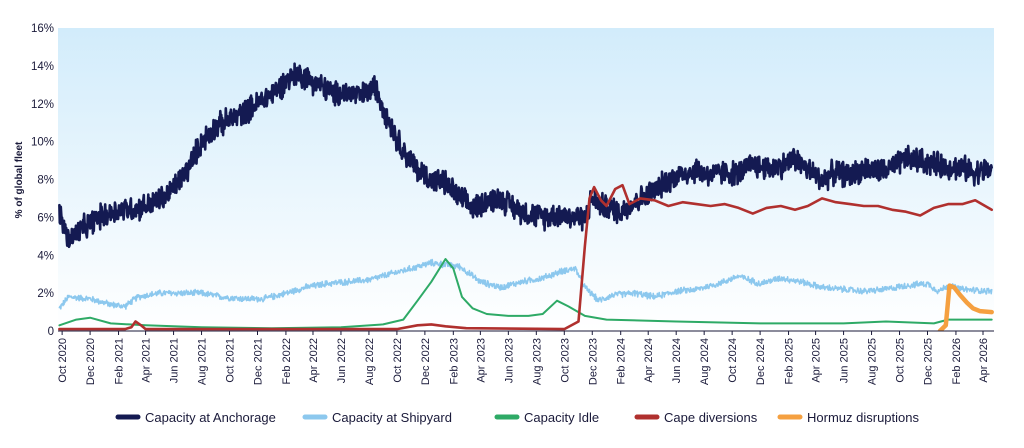  Describe the element at coordinates (817, 360) in the screenshot. I see `x-tick-label: Apr 2025` at that location.